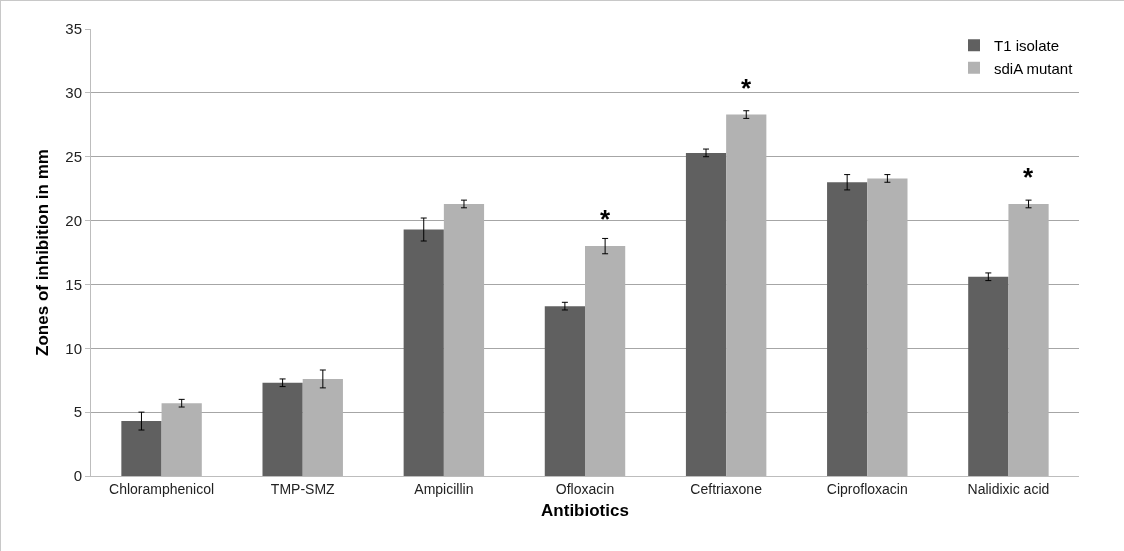  Describe the element at coordinates (726, 488) in the screenshot. I see `x-tick-label: Ceftriaxone` at that location.